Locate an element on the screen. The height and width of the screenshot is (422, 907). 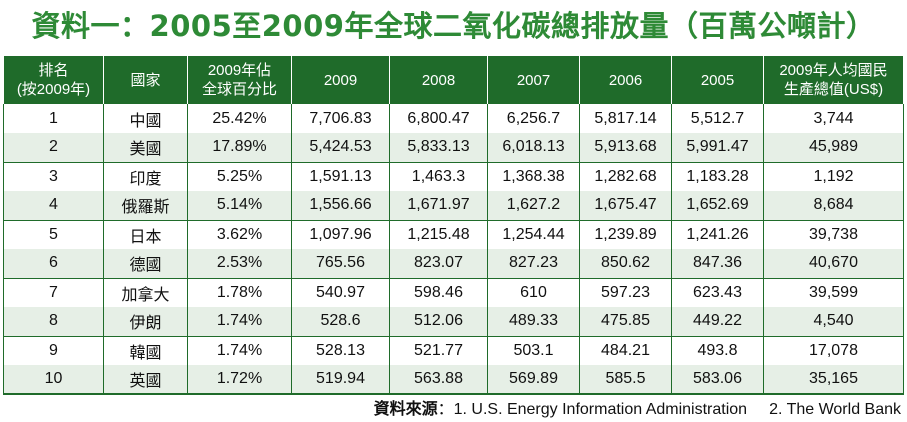
source-label: 資料來源 is located at coordinates (405, 408).